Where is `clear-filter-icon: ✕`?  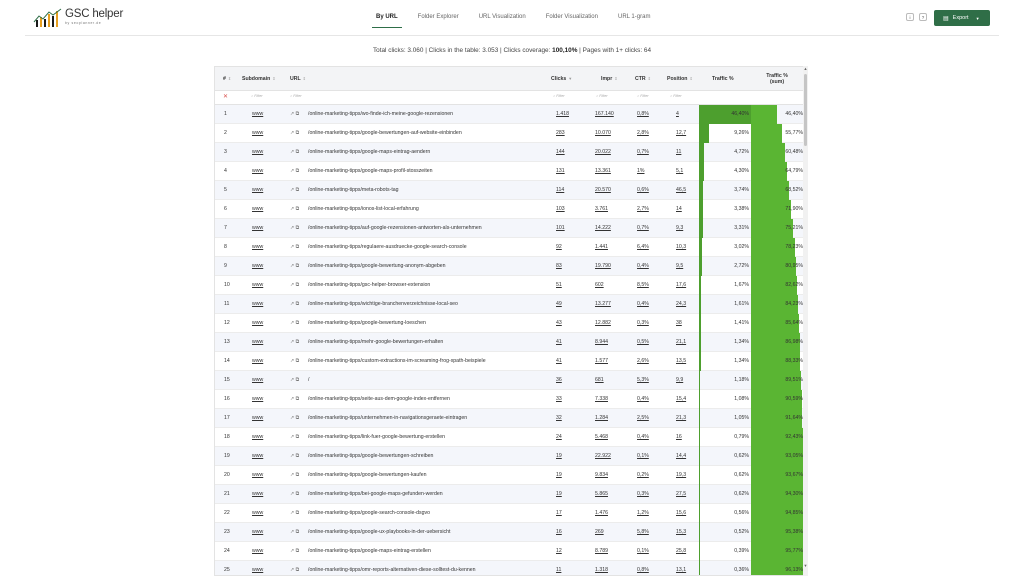
clear-filter-icon: ✕ is located at coordinates (226, 97).